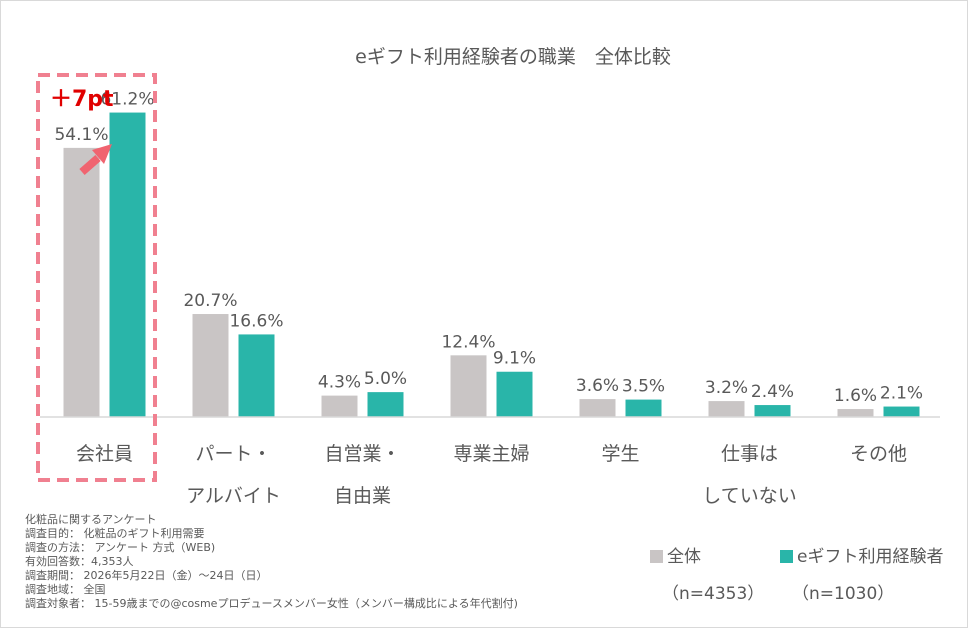 This screenshot has height=628, width=968. I want to click on category-label: 自営業・, so click(362, 454).